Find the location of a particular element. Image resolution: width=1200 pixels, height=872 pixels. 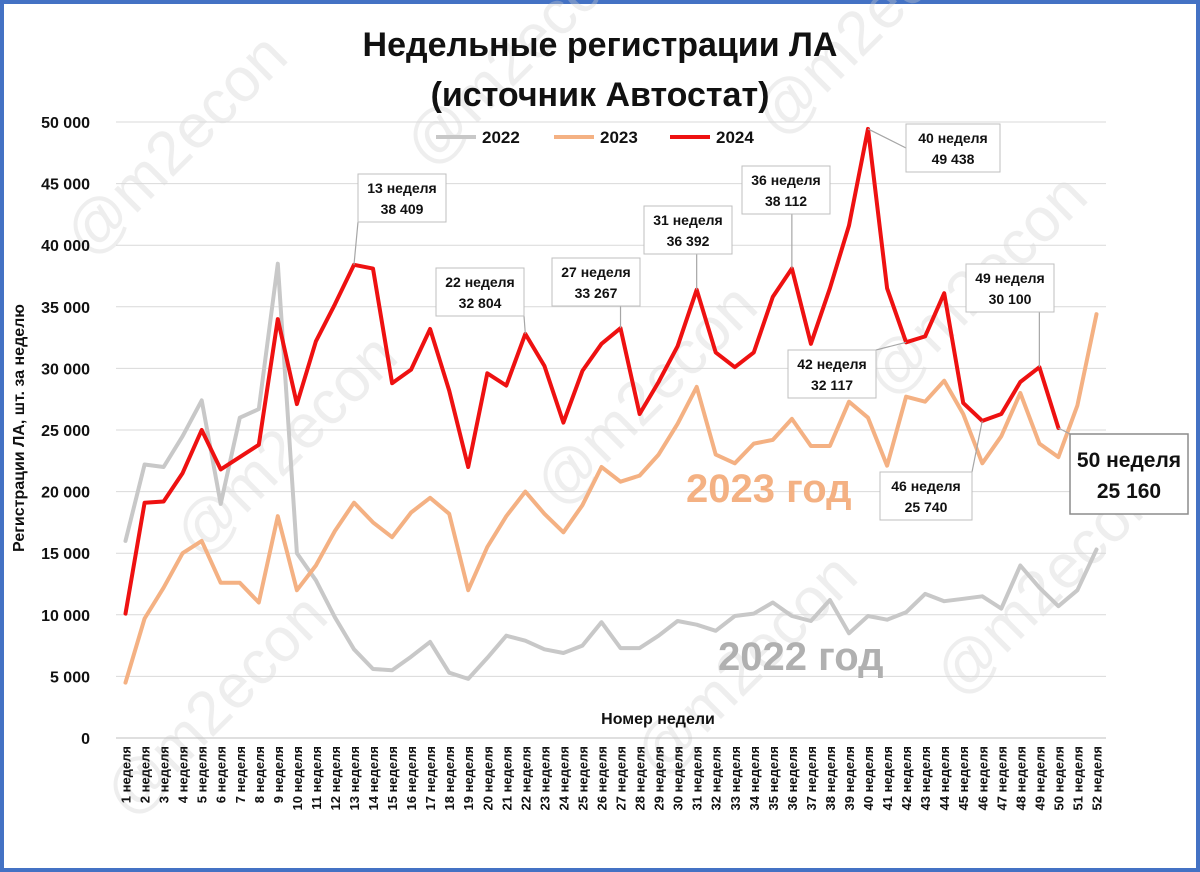

x-tick-label: 18 неделя is located at coordinates (449, 778).